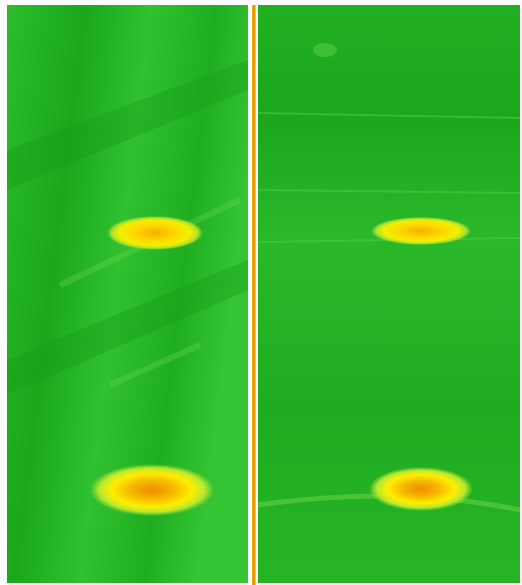 The width and height of the screenshot is (522, 585). I want to click on divider, so click(254, 295).